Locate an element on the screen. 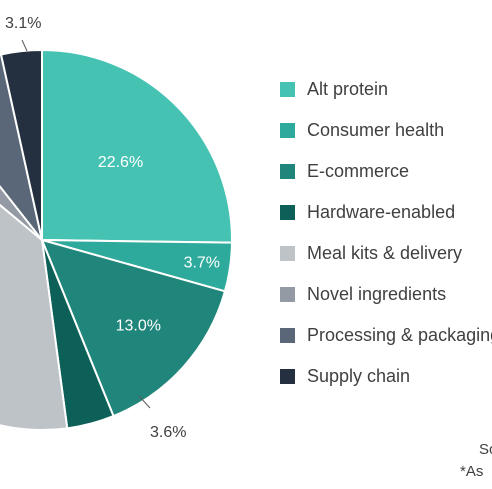  pie-slice-supply-chain is located at coordinates (21, 144).